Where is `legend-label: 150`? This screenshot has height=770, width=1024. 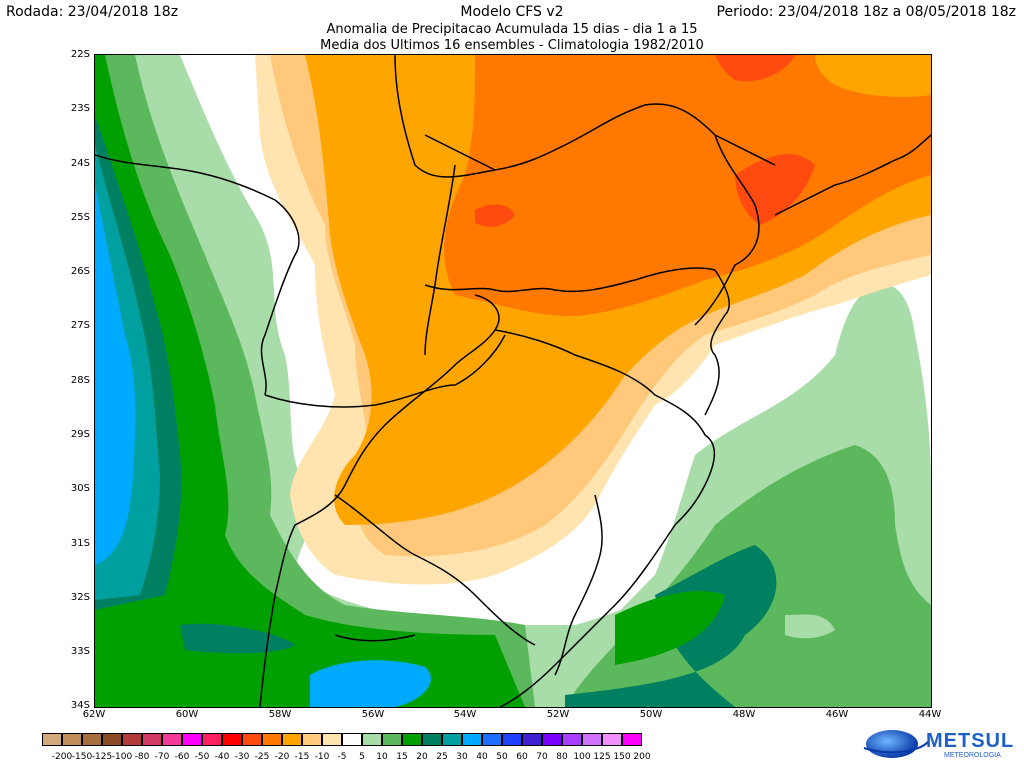 legend-label: 150 is located at coordinates (622, 757).